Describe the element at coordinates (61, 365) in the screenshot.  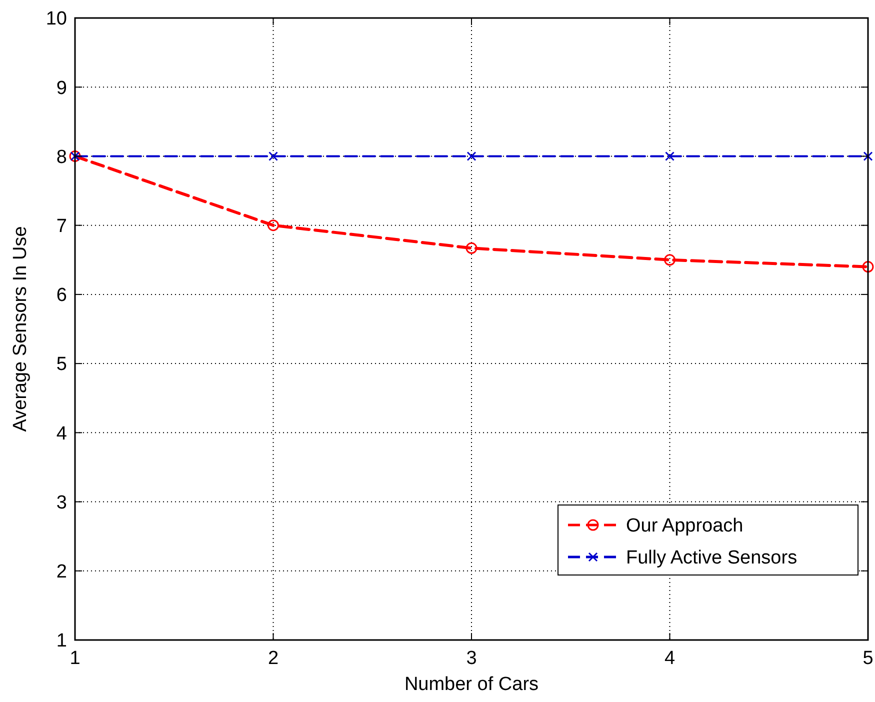
I see `y-tick-label: 5` at that location.